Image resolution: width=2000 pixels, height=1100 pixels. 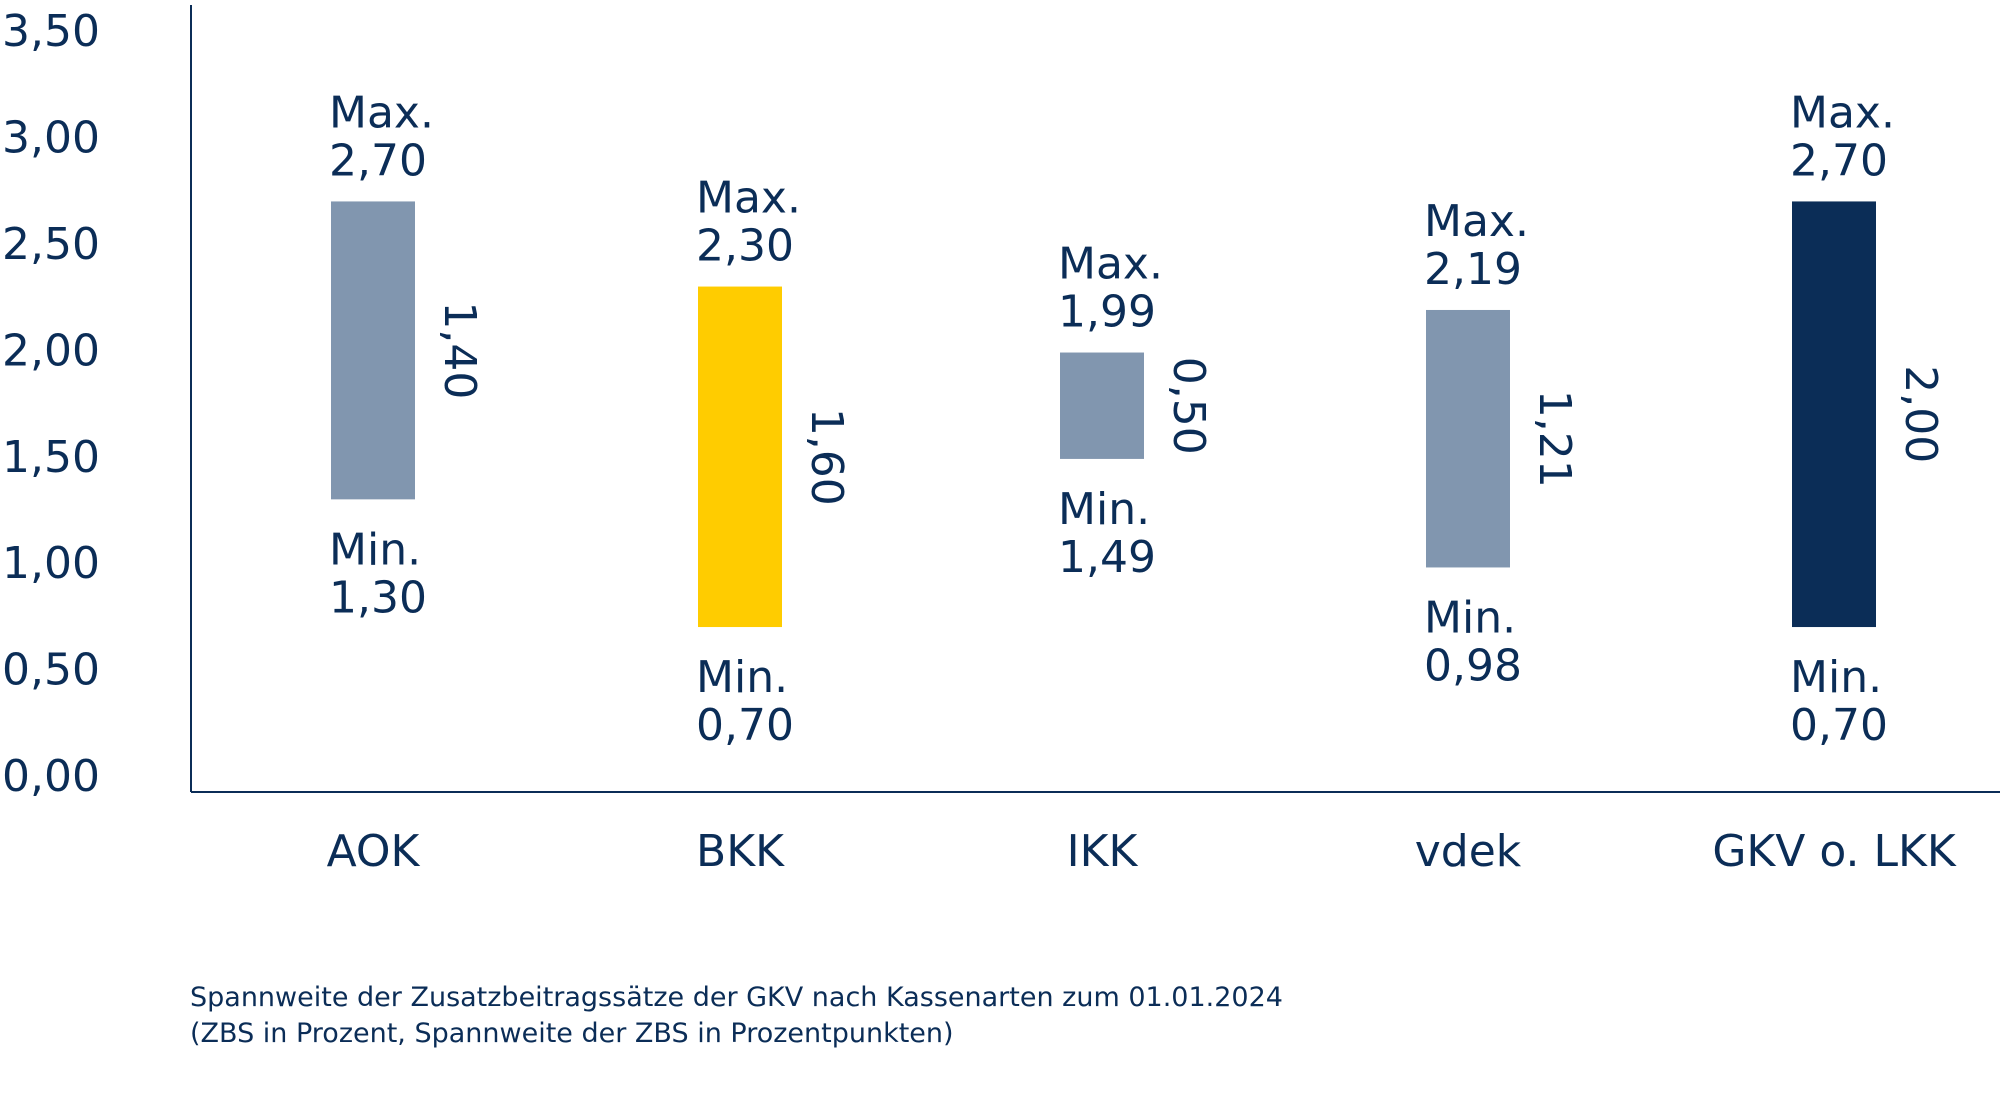 I want to click on y-tick-label: 3,00, so click(x=51, y=138).